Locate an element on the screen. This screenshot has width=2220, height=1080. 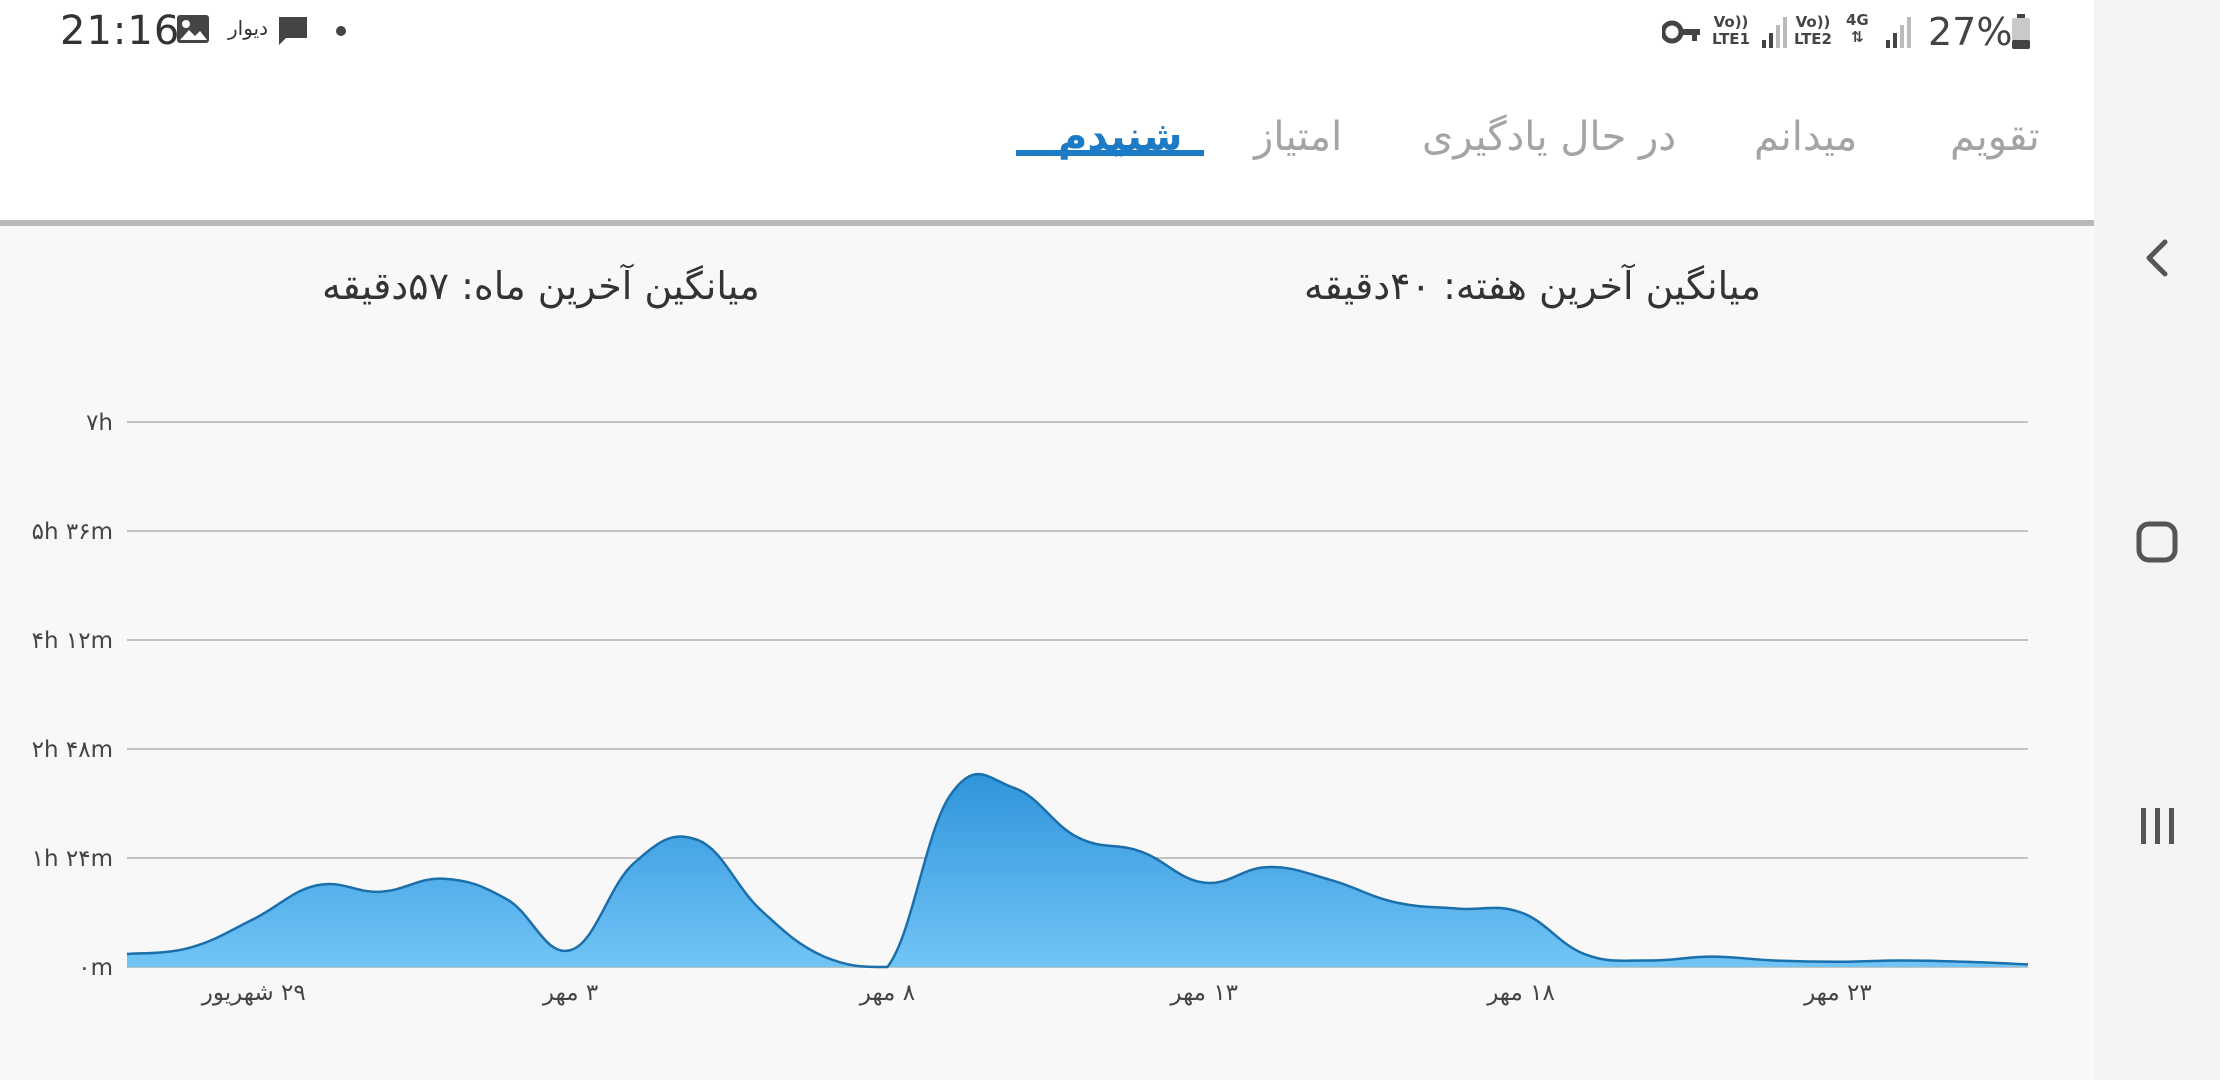
status-time: 21:16 is located at coordinates (120, 31).